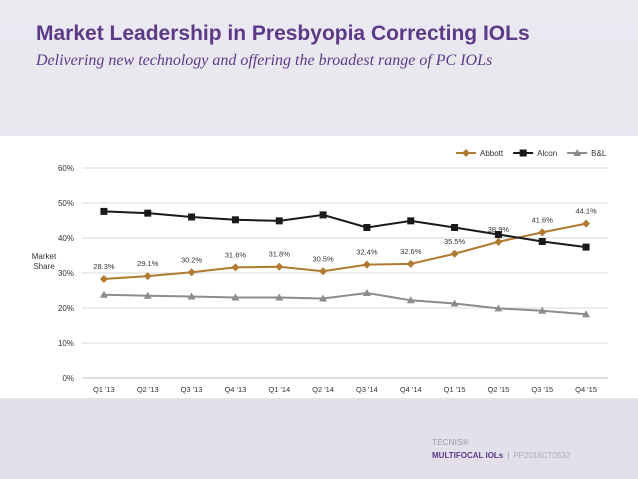  Describe the element at coordinates (577, 152) in the screenshot. I see `legend-marker-bl` at that location.